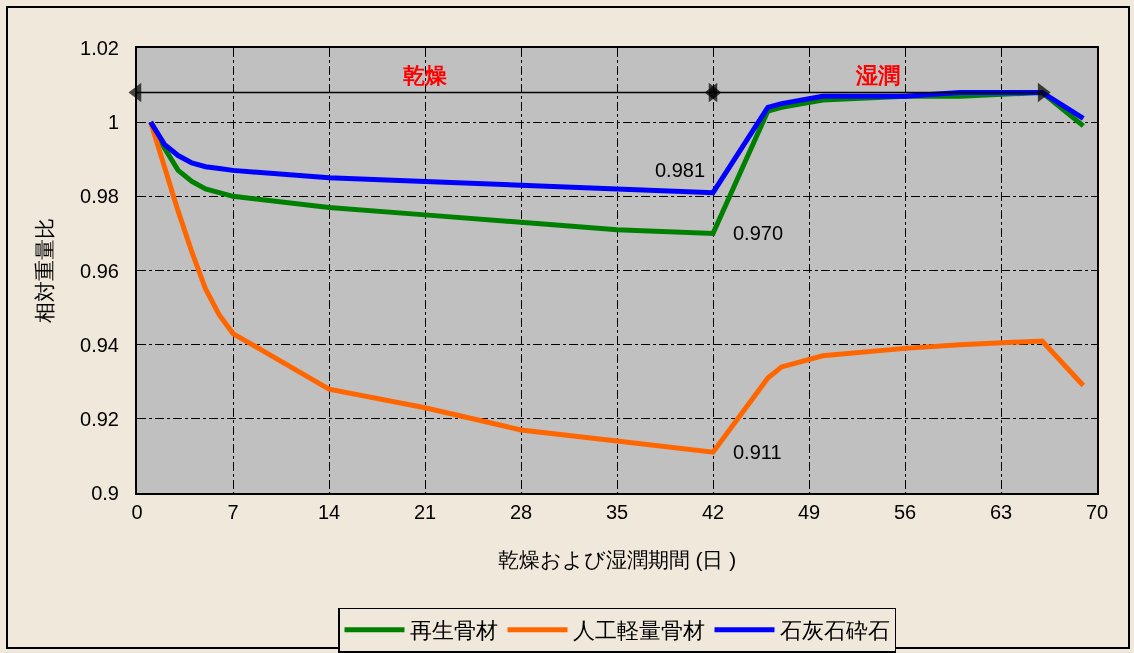  Describe the element at coordinates (113, 122) in the screenshot. I see `y-tick-label: 1` at that location.